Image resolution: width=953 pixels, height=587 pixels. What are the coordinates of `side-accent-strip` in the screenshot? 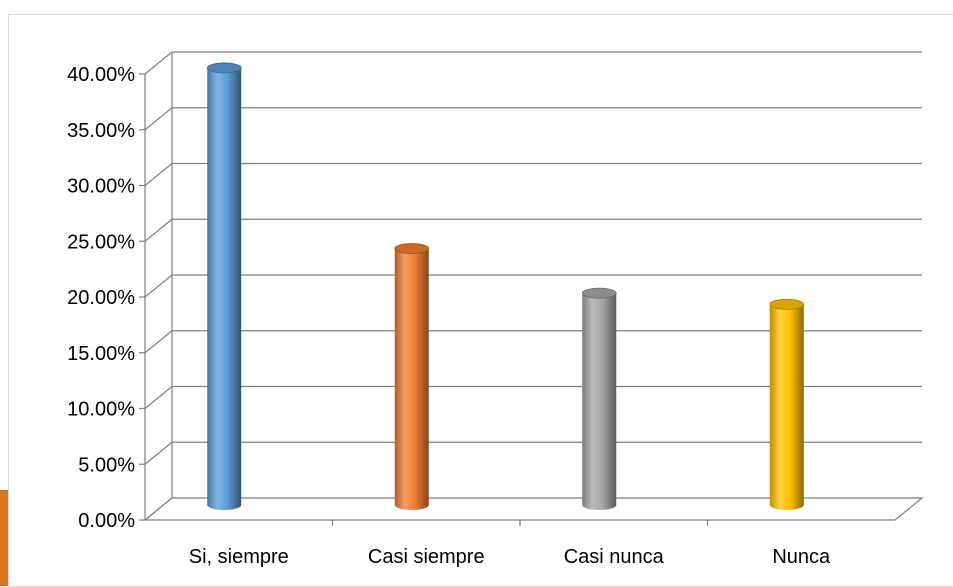 It's located at (4, 538).